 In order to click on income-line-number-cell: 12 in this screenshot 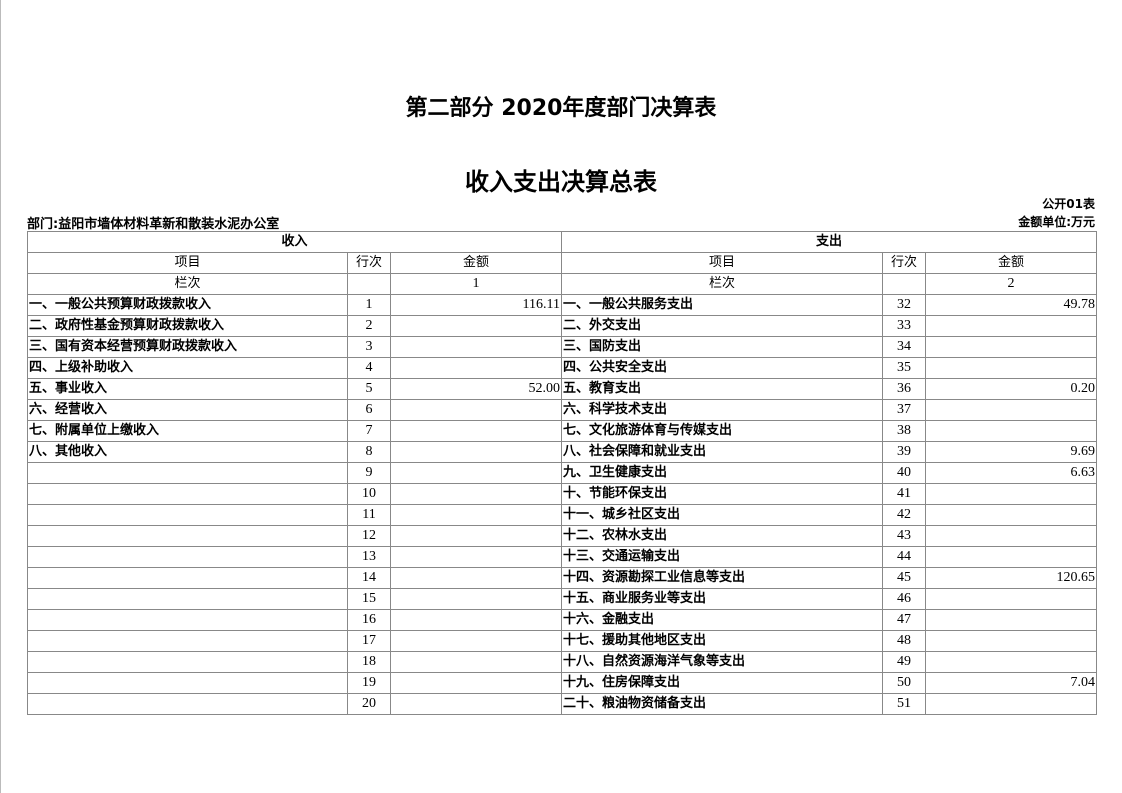, I will do `click(369, 536)`.